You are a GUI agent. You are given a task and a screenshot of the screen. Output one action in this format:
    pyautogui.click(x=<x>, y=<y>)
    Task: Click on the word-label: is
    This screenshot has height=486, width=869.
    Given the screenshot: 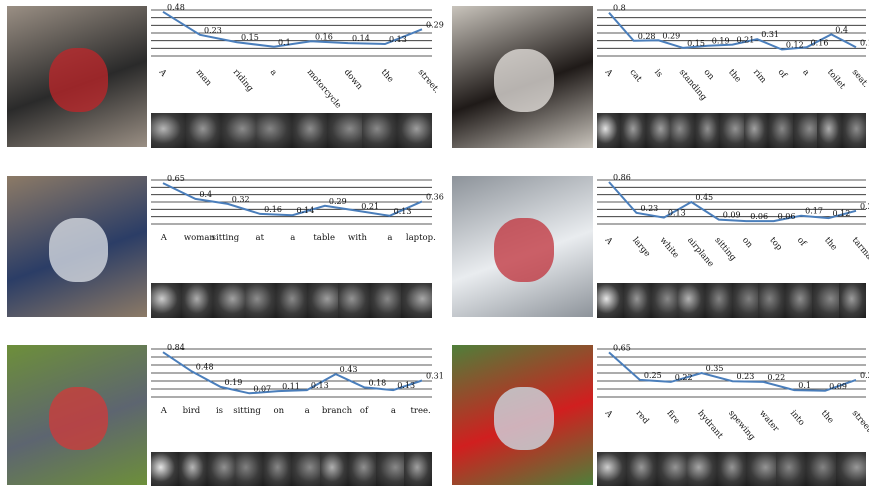 What is the action you would take?
    pyautogui.click(x=658, y=74)
    